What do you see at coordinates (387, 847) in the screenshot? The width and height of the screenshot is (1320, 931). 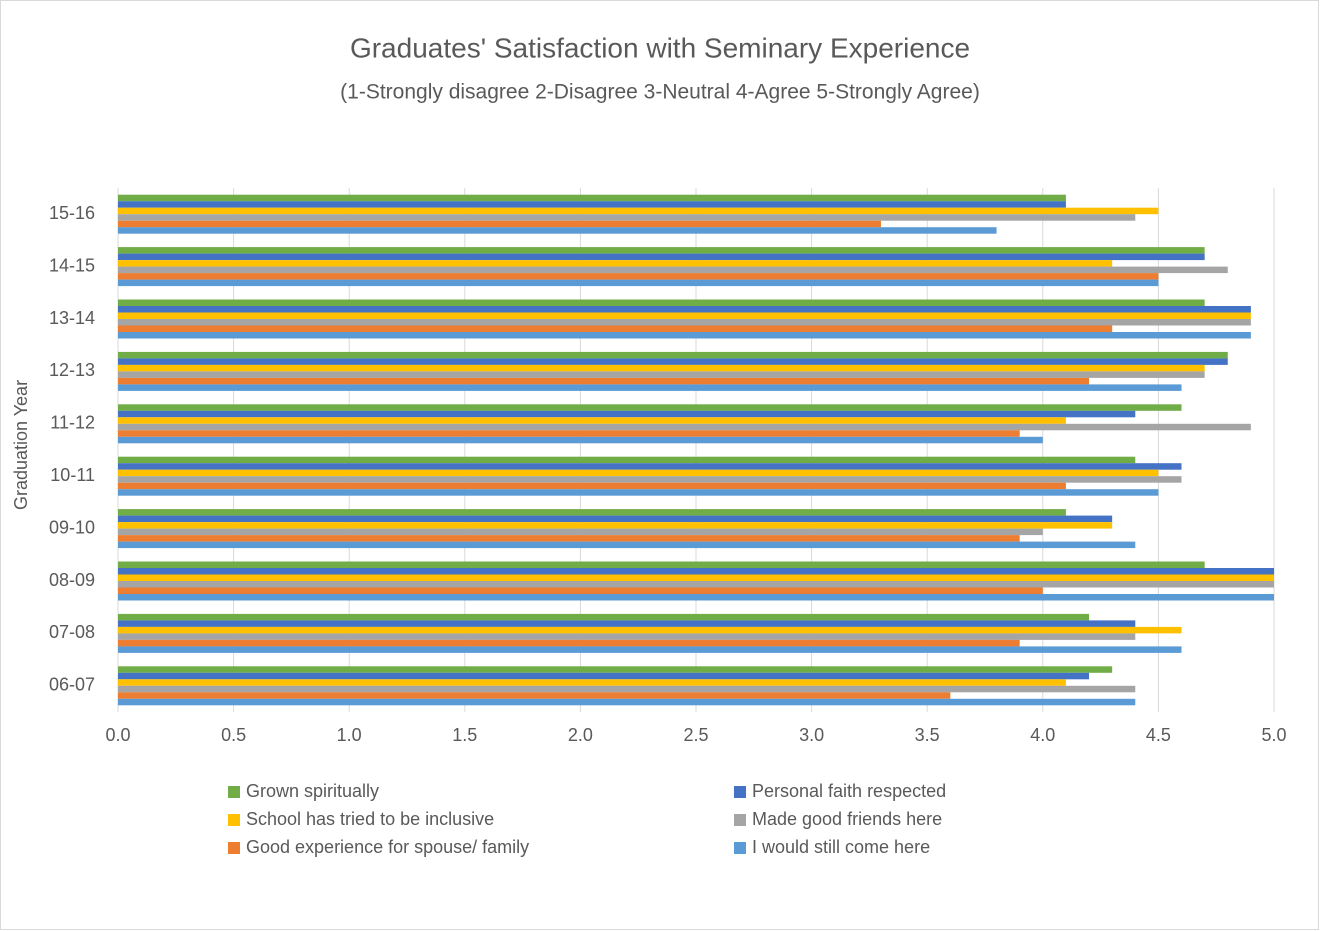 I see `legend-label: Good experience for spouse/ family` at bounding box center [387, 847].